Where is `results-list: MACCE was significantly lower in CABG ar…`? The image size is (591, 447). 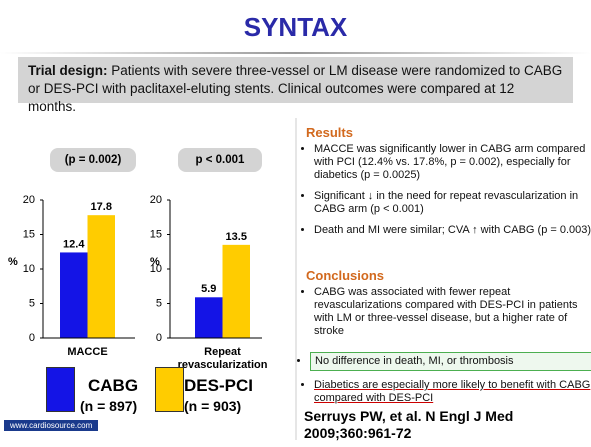 results-list: MACCE was significantly lower in CABG ar… is located at coordinates (445, 194).